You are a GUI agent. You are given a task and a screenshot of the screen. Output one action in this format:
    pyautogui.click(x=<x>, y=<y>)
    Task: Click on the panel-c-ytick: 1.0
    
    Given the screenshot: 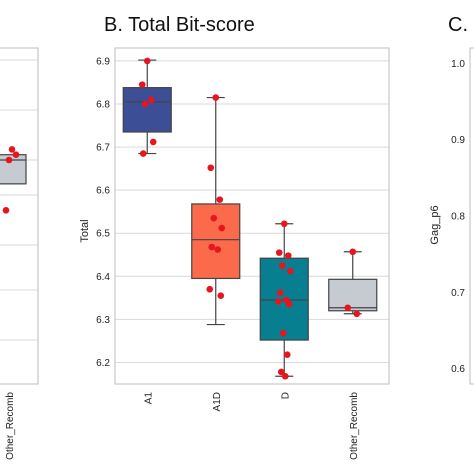 What is the action you would take?
    pyautogui.click(x=458, y=64)
    